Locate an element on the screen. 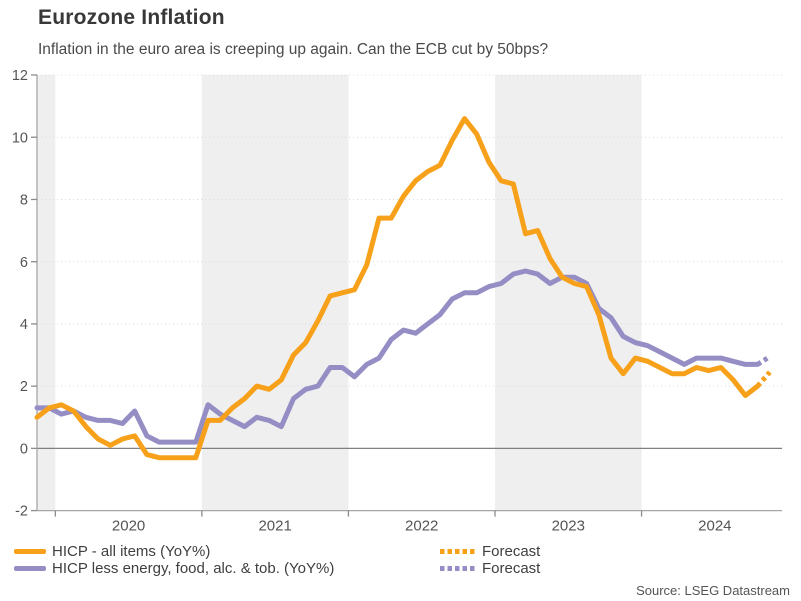 This screenshot has width=801, height=601. hicp-legend-label: HICP - all items (YoY%) is located at coordinates (131, 551).